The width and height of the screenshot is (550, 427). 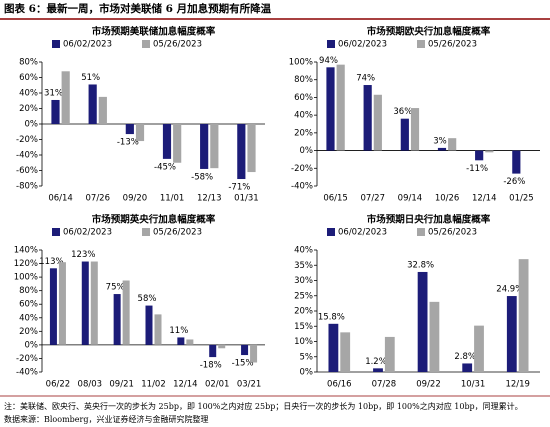 What do you see at coordinates (138, 8) in the screenshot?
I see `figure-title: 图表 6：最新一周，市场对美联储 6 月加息预期有所降温` at bounding box center [138, 8].